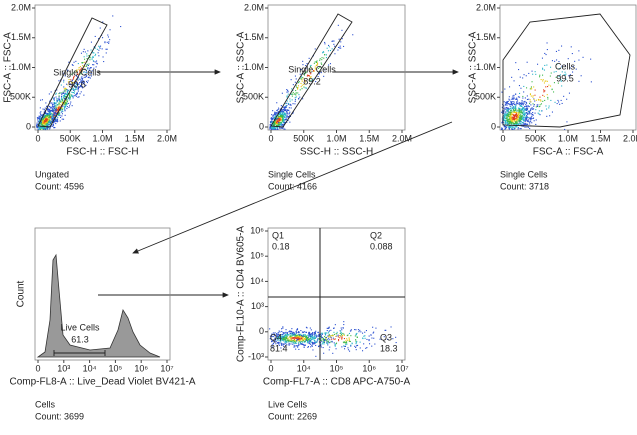 The image size is (637, 435). Describe the element at coordinates (257, 256) in the screenshot. I see `y-tick-label: 10⁵` at that location.